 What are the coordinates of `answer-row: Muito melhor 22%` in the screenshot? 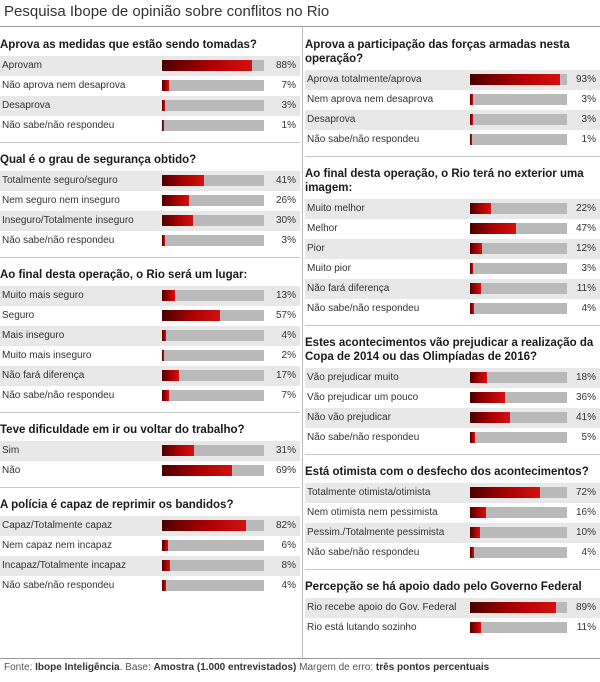 It's located at (452, 209).